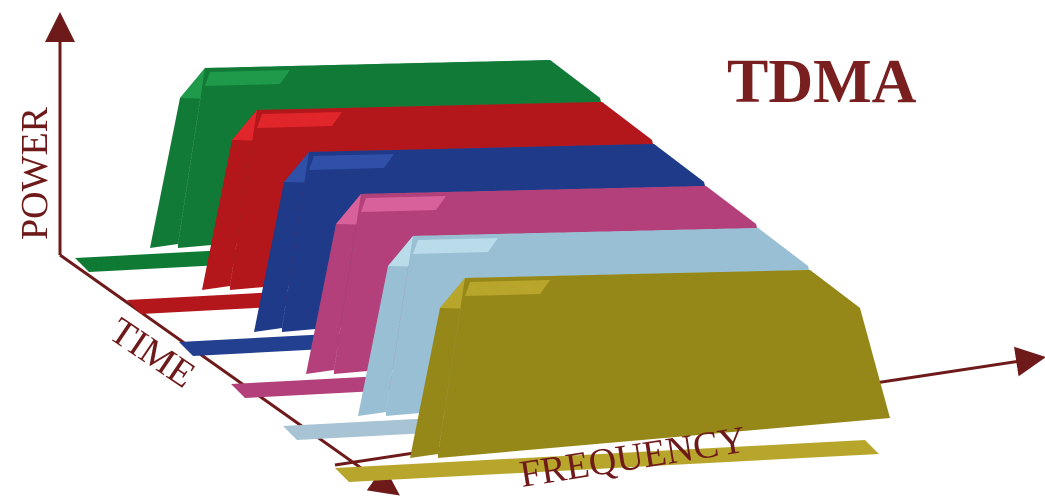 Image resolution: width=1045 pixels, height=498 pixels. What do you see at coordinates (152, 353) in the screenshot?
I see `time-axis-label: TIME` at bounding box center [152, 353].